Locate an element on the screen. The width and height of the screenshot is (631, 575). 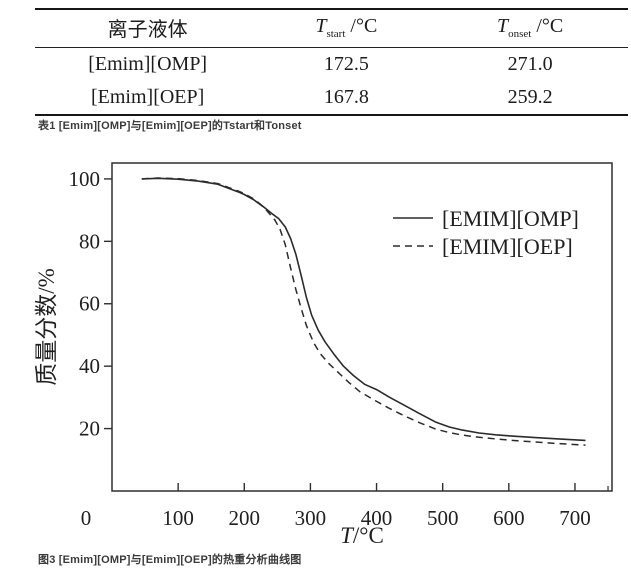
x-tick-label: 100 is located at coordinates (178, 518).